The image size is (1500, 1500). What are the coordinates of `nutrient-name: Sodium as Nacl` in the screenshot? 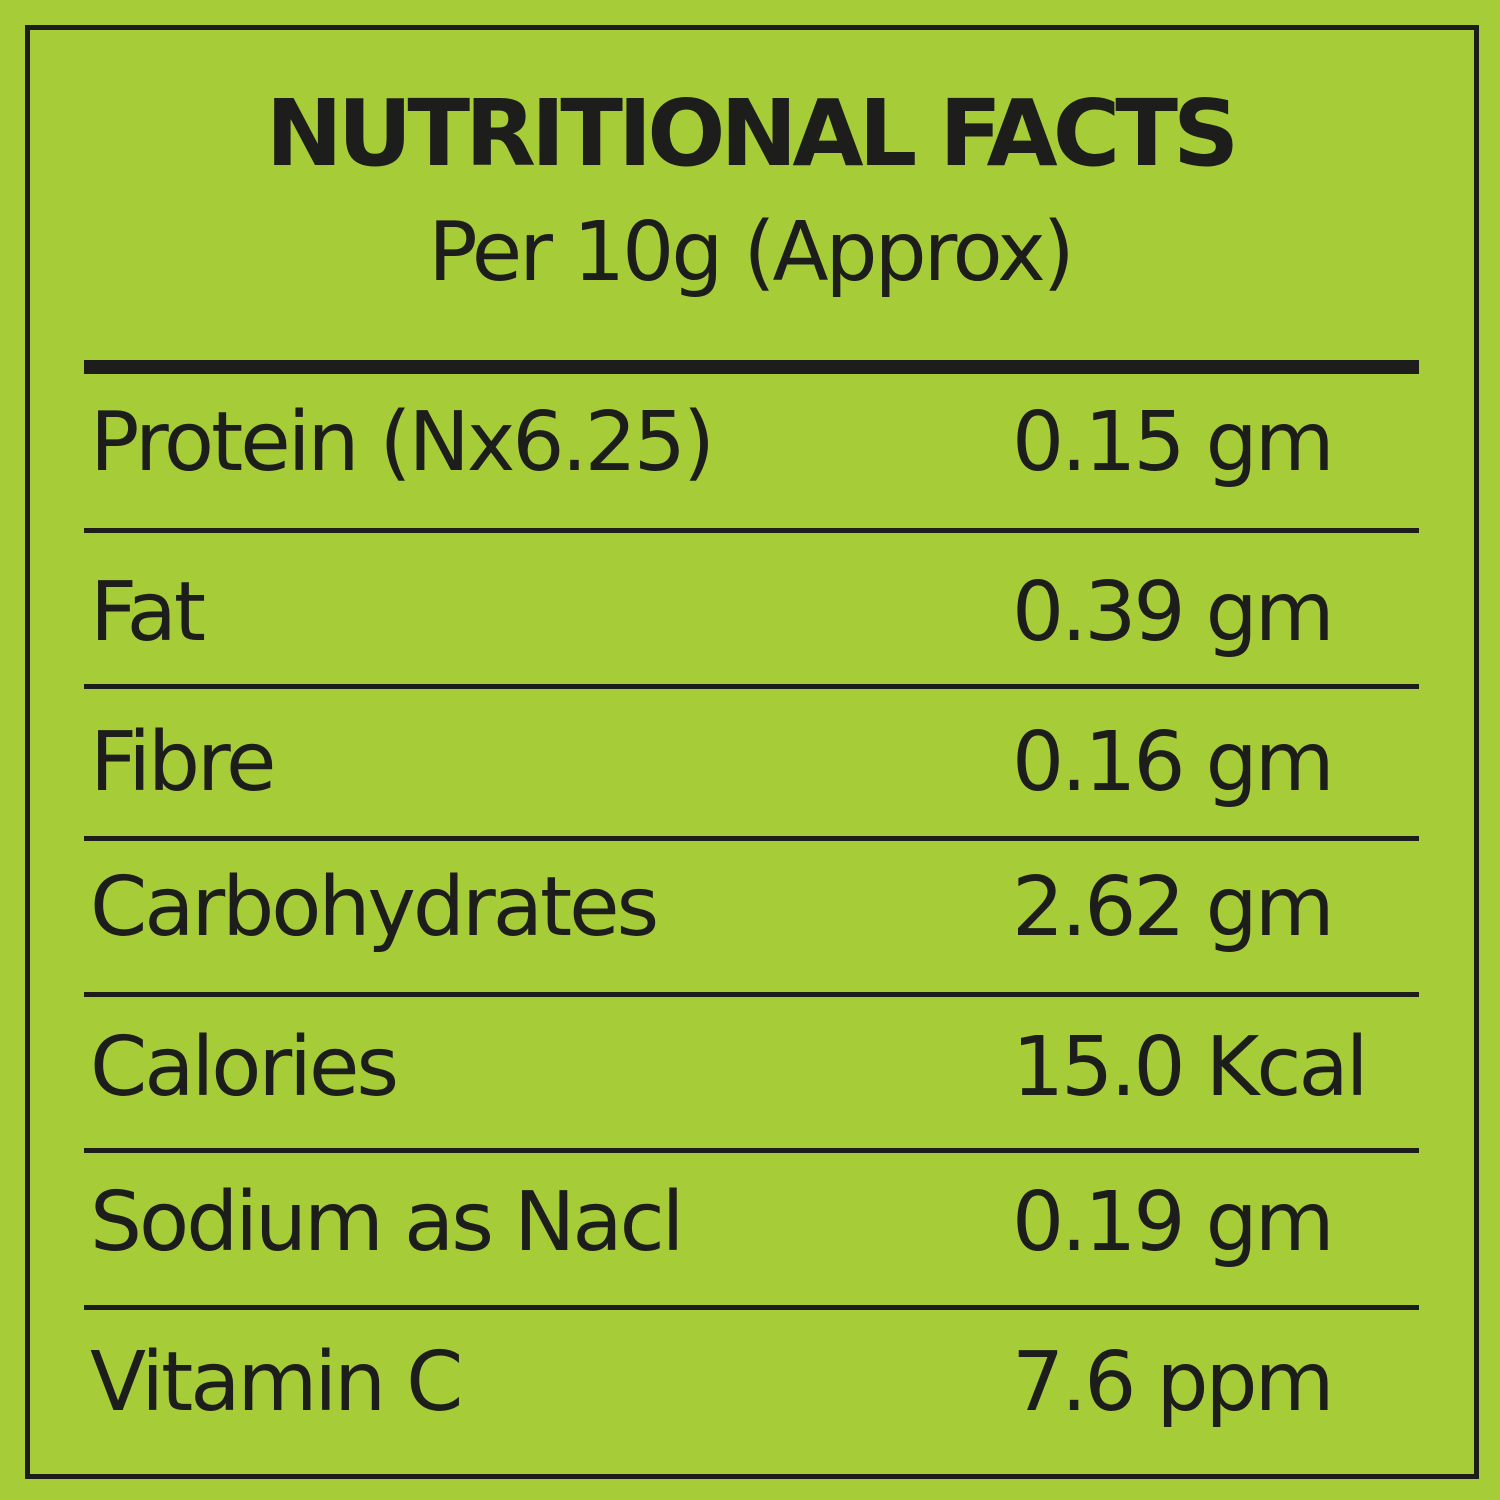 It's located at (387, 1222).